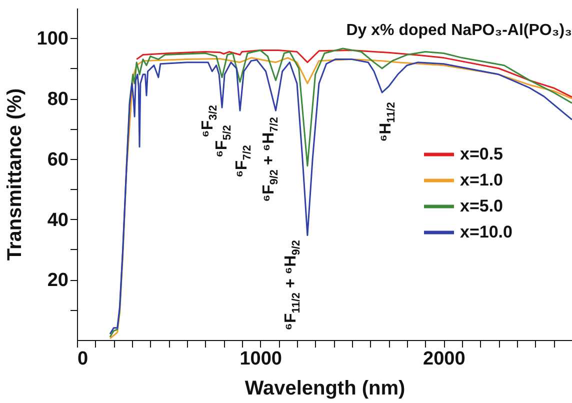 The height and width of the screenshot is (403, 572). What do you see at coordinates (83, 359) in the screenshot?
I see `x-tick-label: 0` at bounding box center [83, 359].